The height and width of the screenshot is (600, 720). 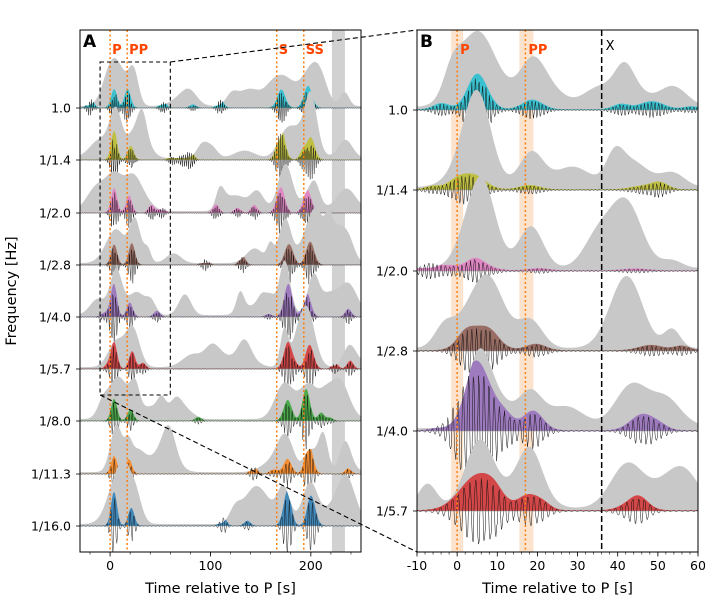 I want to click on x-tick-label: 60, so click(x=698, y=565).